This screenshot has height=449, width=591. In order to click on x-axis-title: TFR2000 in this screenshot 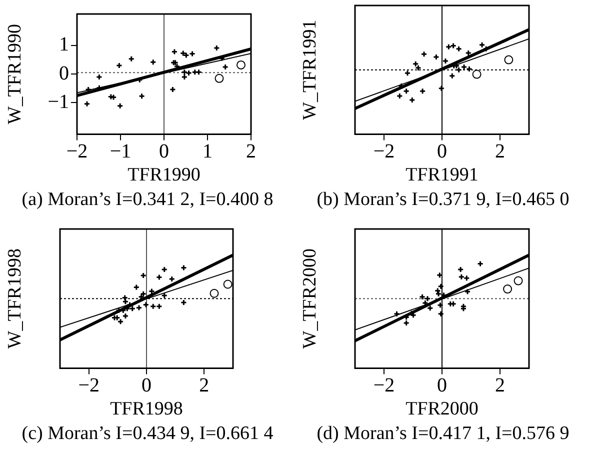, I will do `click(442, 409)`.